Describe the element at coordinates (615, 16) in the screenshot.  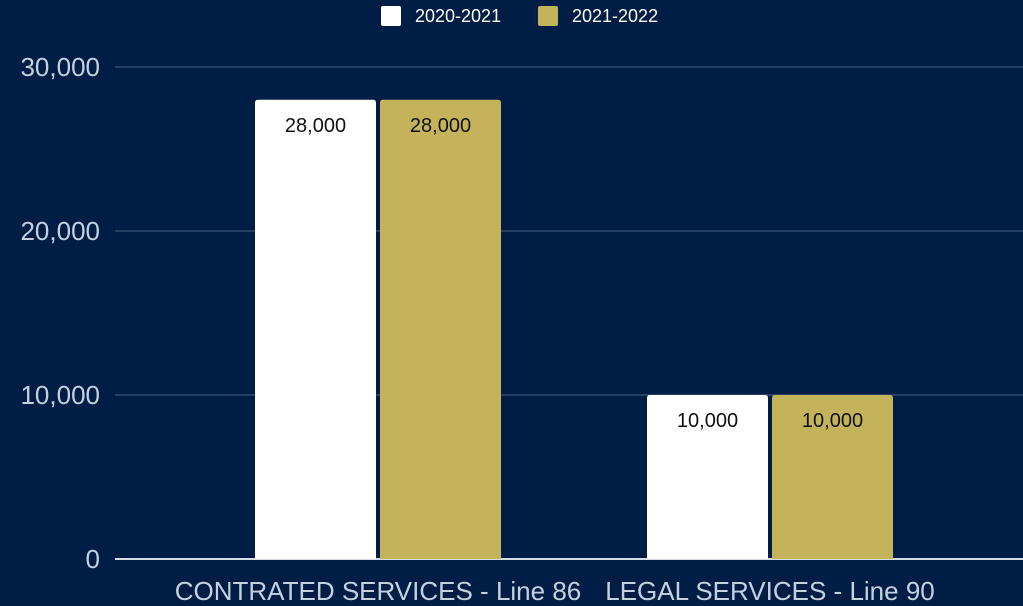
I see `legend-label: 2021-2022` at that location.